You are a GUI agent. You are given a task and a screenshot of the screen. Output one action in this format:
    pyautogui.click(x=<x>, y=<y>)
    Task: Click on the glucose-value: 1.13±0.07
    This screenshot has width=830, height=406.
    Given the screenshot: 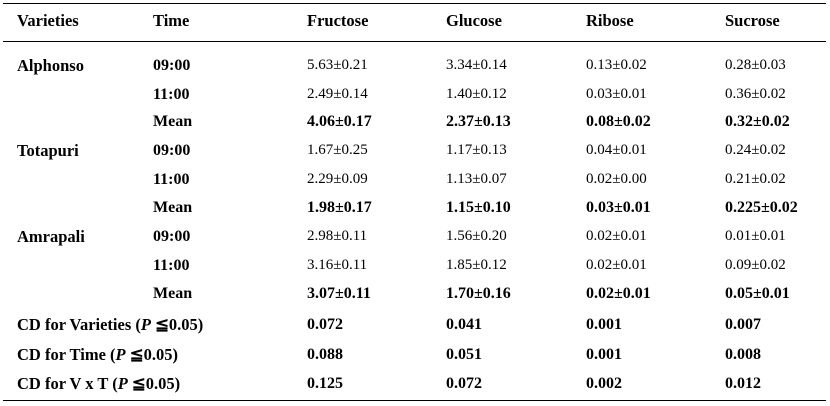 What is the action you would take?
    pyautogui.click(x=476, y=179)
    